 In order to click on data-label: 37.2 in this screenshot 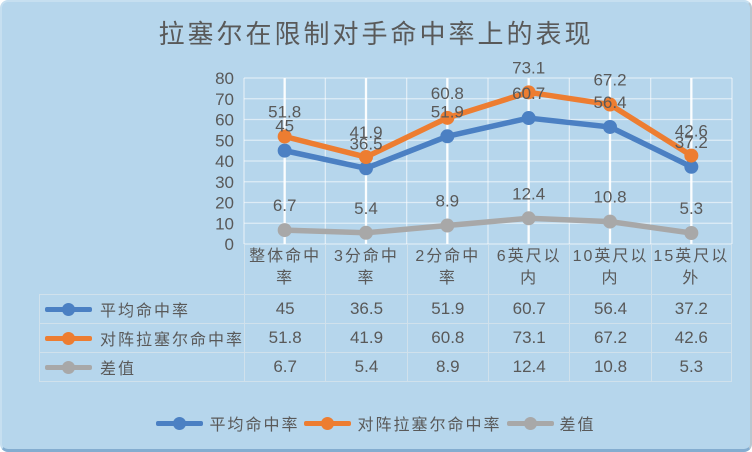, I will do `click(691, 142)`.